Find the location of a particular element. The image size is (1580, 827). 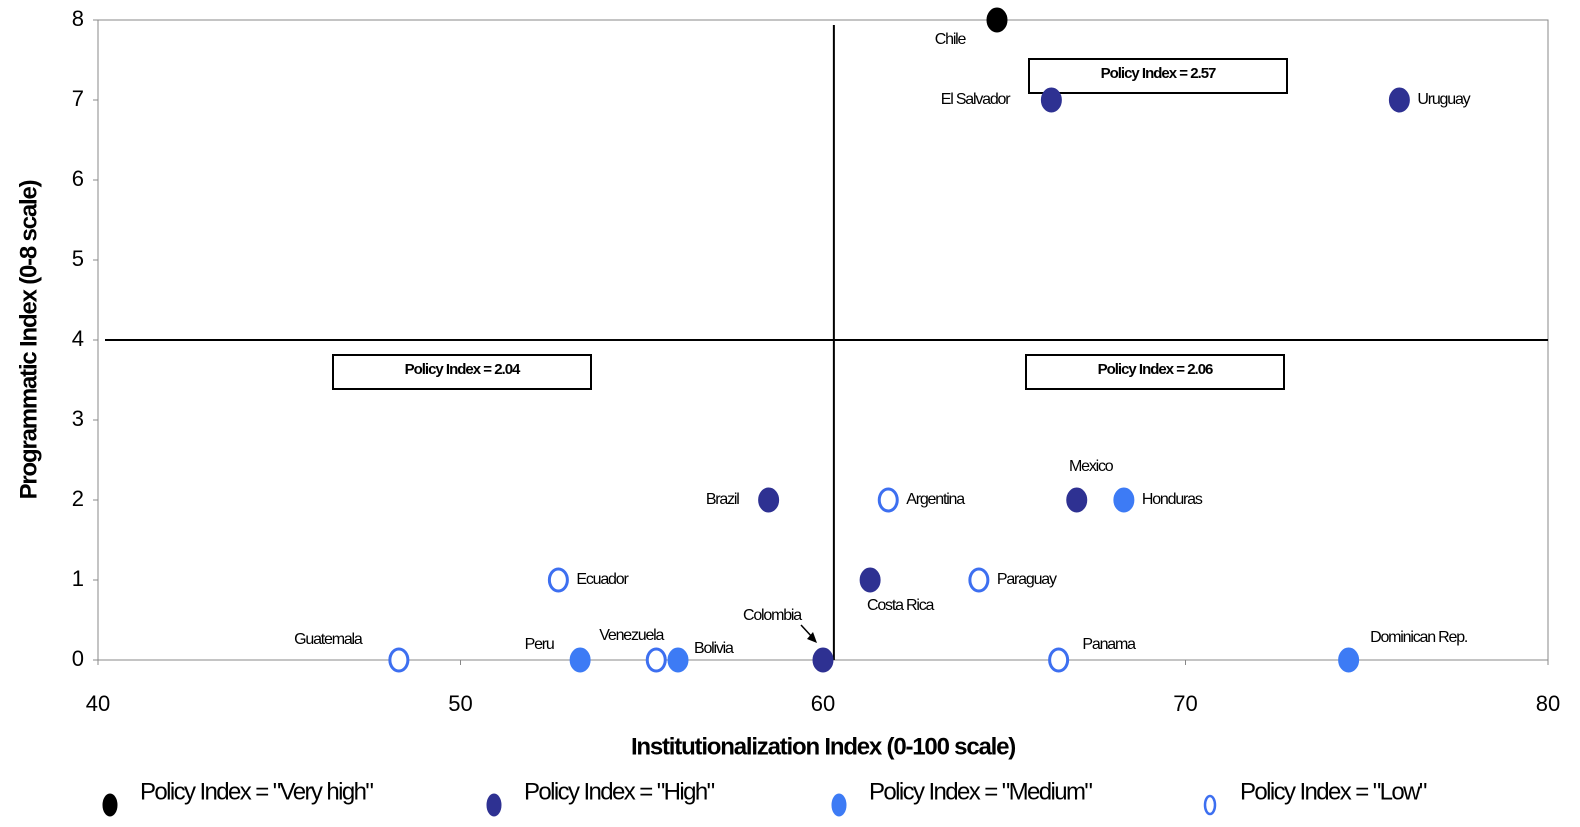

point-label: Paraguay is located at coordinates (1027, 579).